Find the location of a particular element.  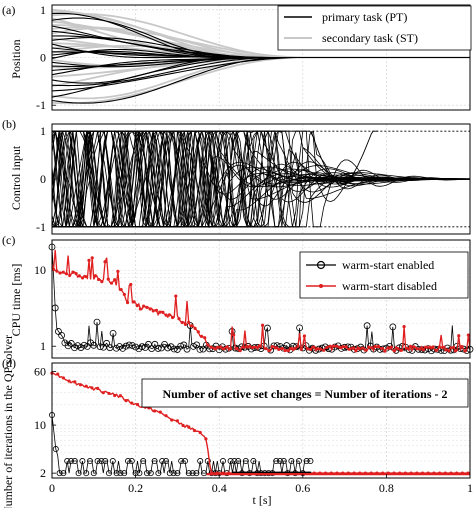

control-trace-late is located at coordinates (344, 157).